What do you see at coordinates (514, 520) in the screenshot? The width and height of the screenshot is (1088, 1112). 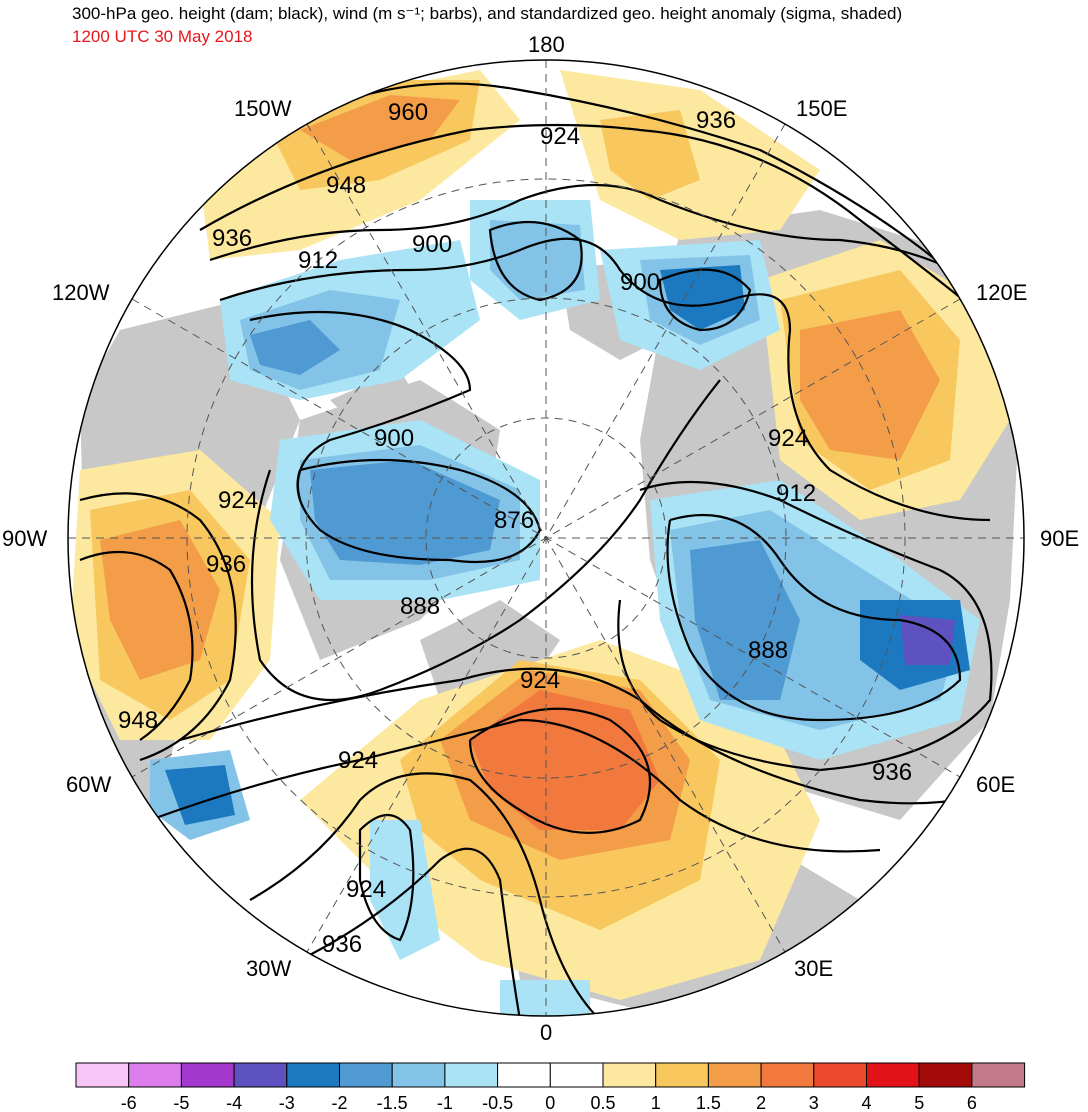 I see `contour-label: 876` at bounding box center [514, 520].